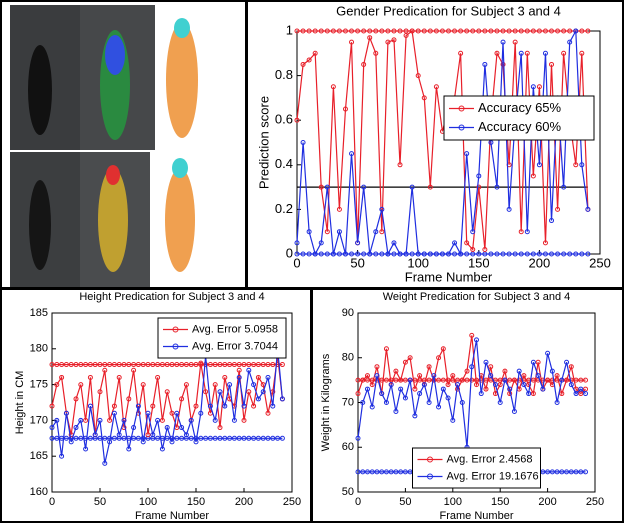 This screenshot has width=625, height=523. Describe the element at coordinates (39, 492) in the screenshot. I see `y-tick-label: 160` at that location.